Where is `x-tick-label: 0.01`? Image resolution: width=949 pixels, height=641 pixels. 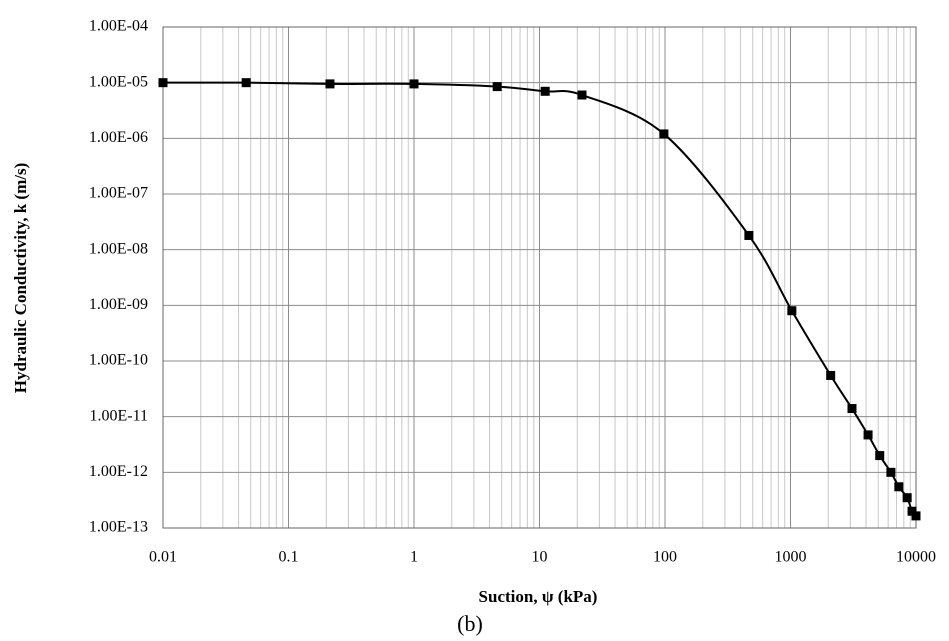 x-tick-label: 0.01 is located at coordinates (163, 557).